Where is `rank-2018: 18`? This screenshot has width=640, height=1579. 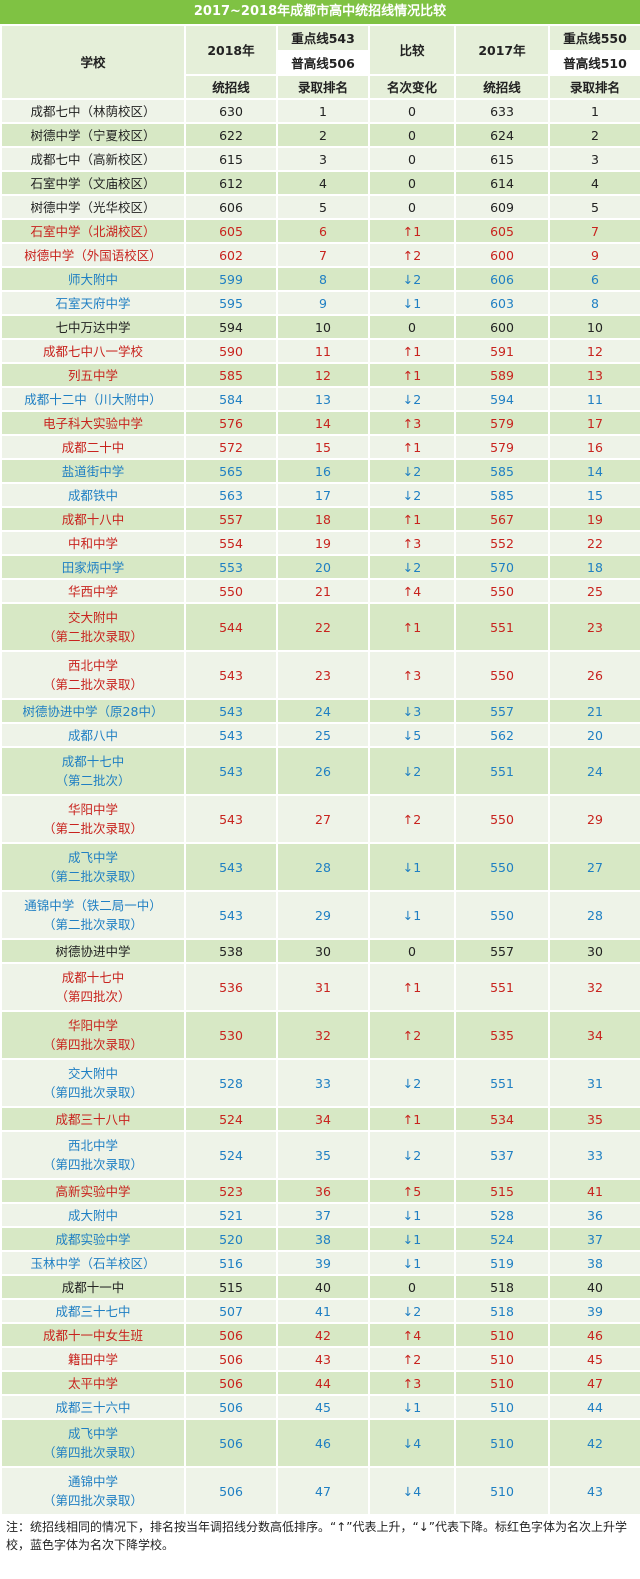
rank-2018: 18 is located at coordinates (323, 519).